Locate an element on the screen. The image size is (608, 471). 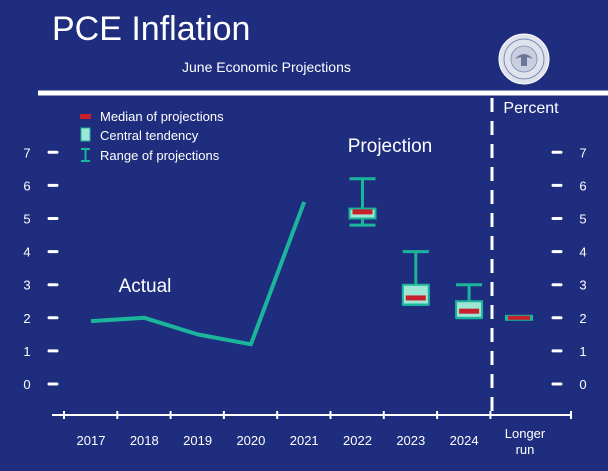
x-tick-label: run is located at coordinates (525, 449).